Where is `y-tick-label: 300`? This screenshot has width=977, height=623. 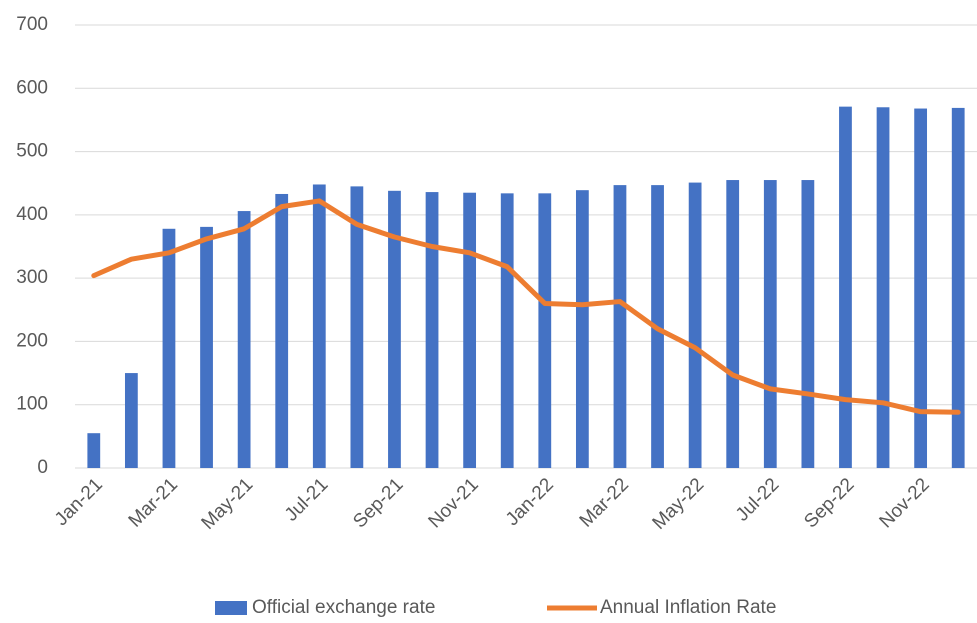
y-tick-label: 300 is located at coordinates (32, 277).